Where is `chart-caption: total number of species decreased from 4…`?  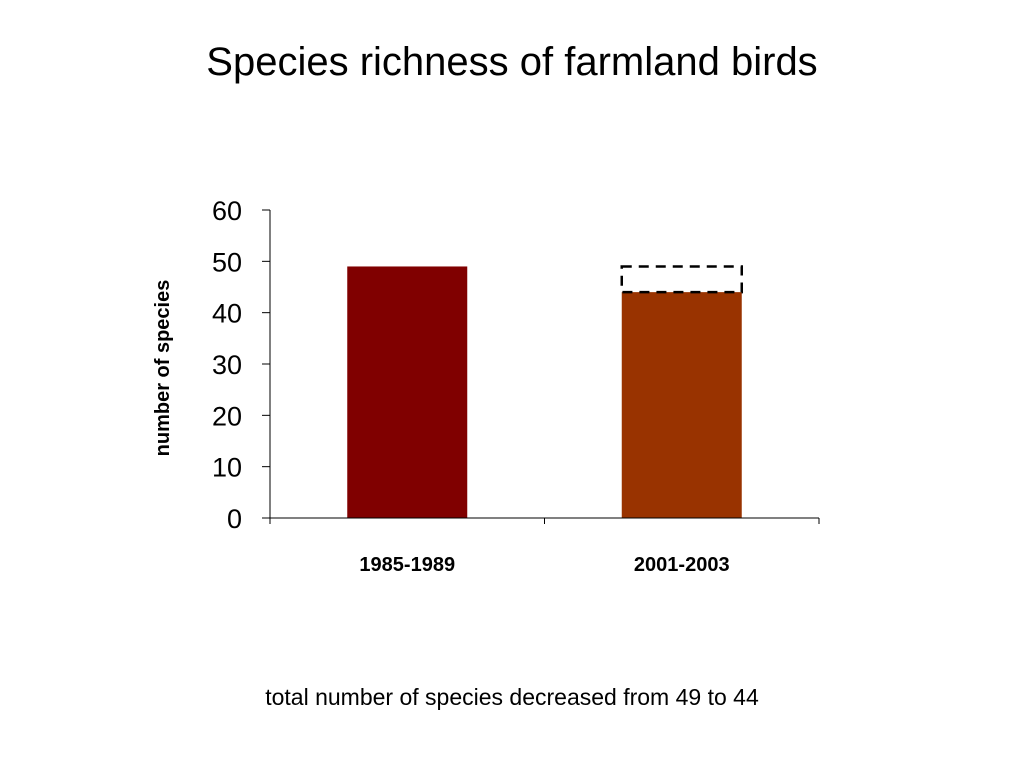
chart-caption: total number of species decreased from 4… is located at coordinates (512, 697).